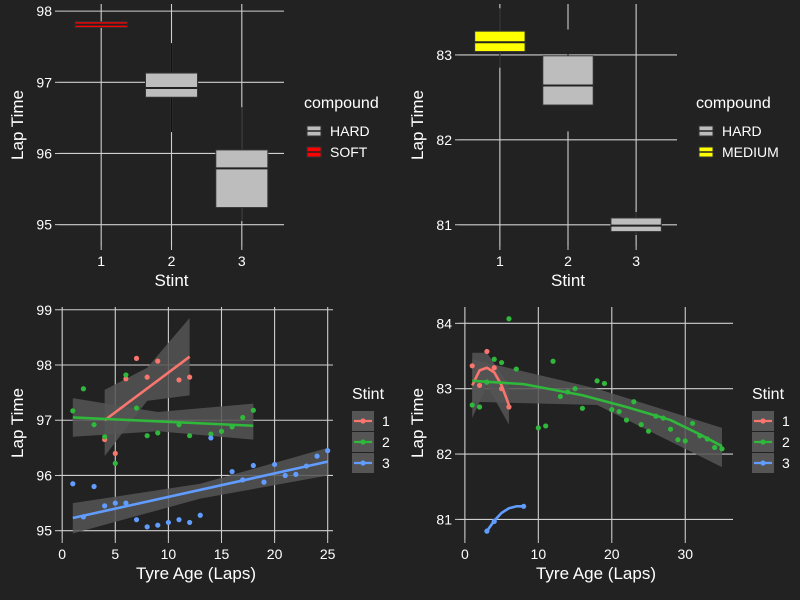  What do you see at coordinates (444, 389) in the screenshot?
I see `y-tick-label: 83` at bounding box center [444, 389].